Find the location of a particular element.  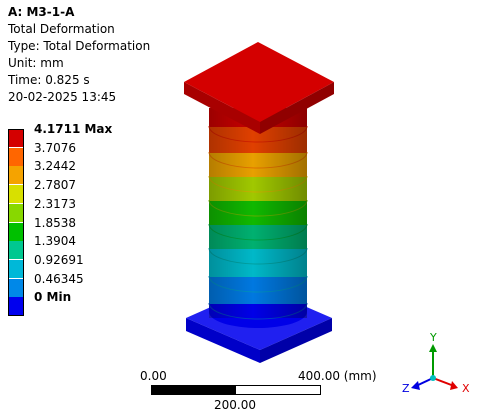

z-axis-label: Z is located at coordinates (406, 388).